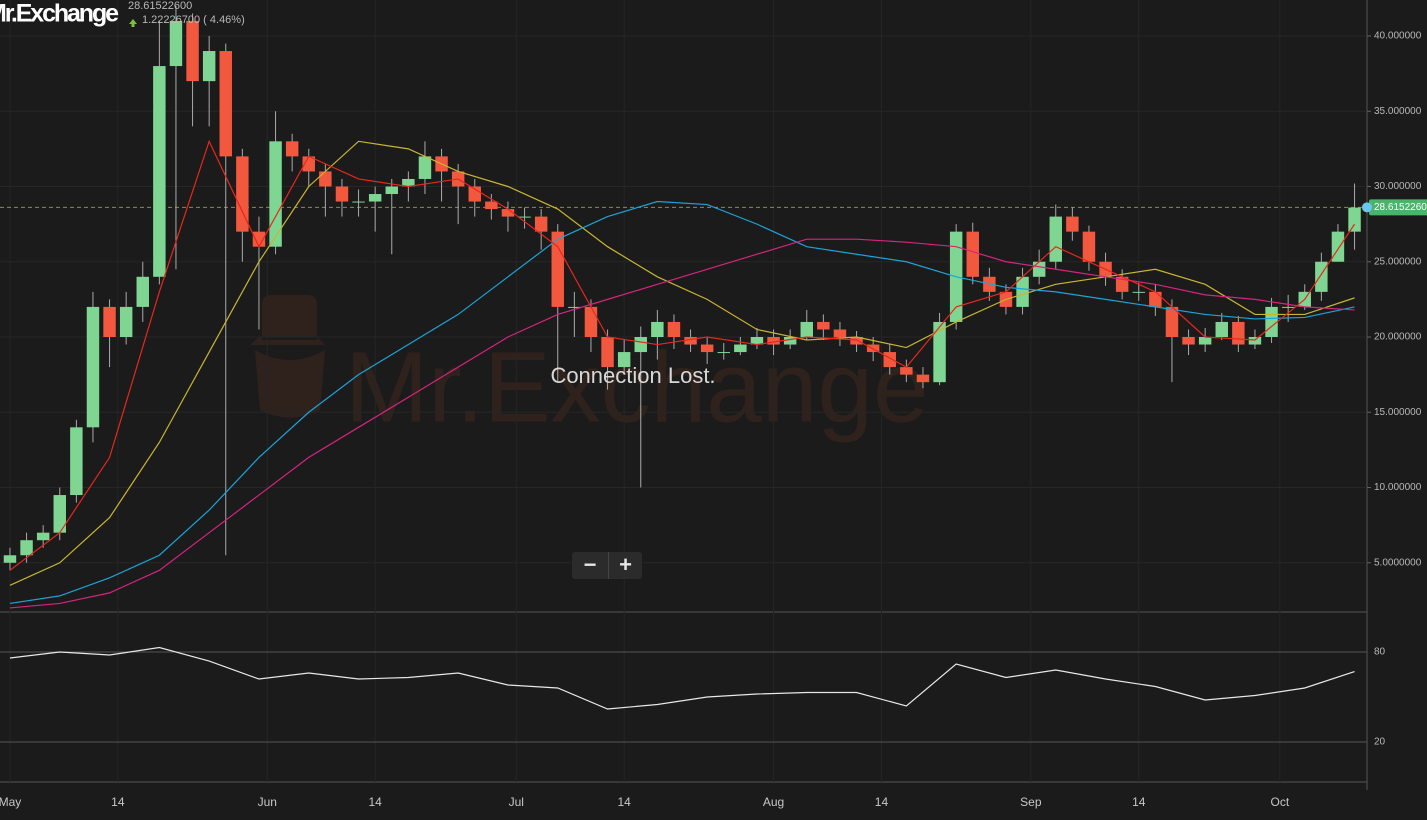 The image size is (1427, 820). What do you see at coordinates (133, 23) in the screenshot?
I see `up-arrow` at bounding box center [133, 23].